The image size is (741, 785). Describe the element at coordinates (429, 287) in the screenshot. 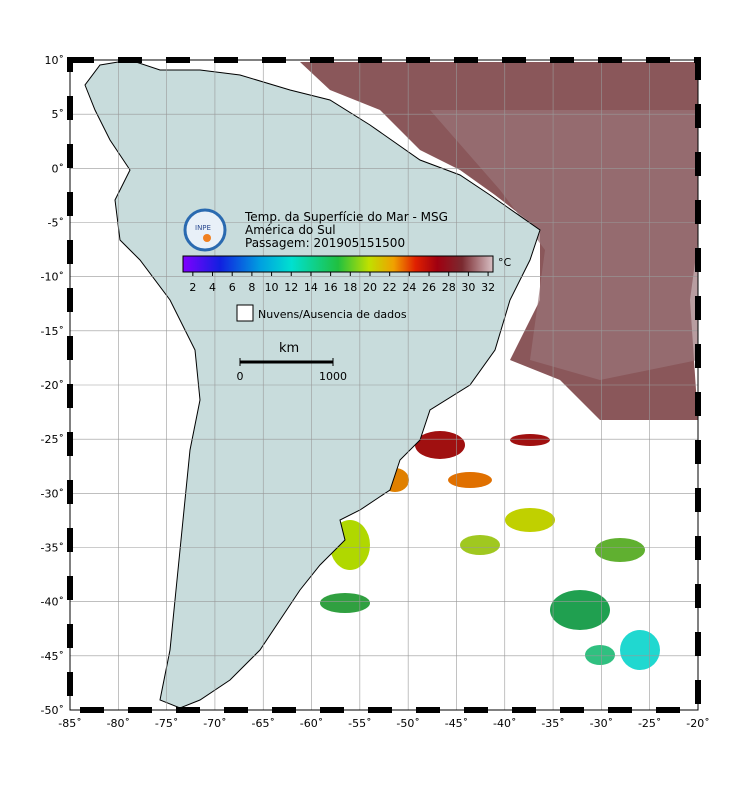

I see `colorbar-label: 26` at that location.